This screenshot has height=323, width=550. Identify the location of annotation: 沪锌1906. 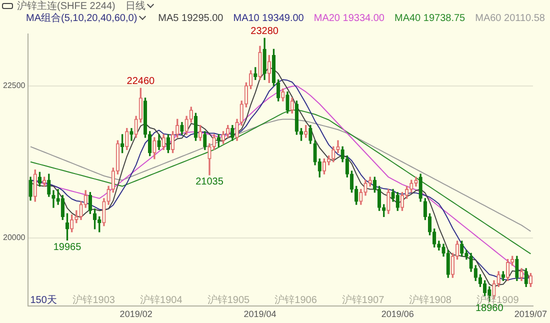
(296, 300).